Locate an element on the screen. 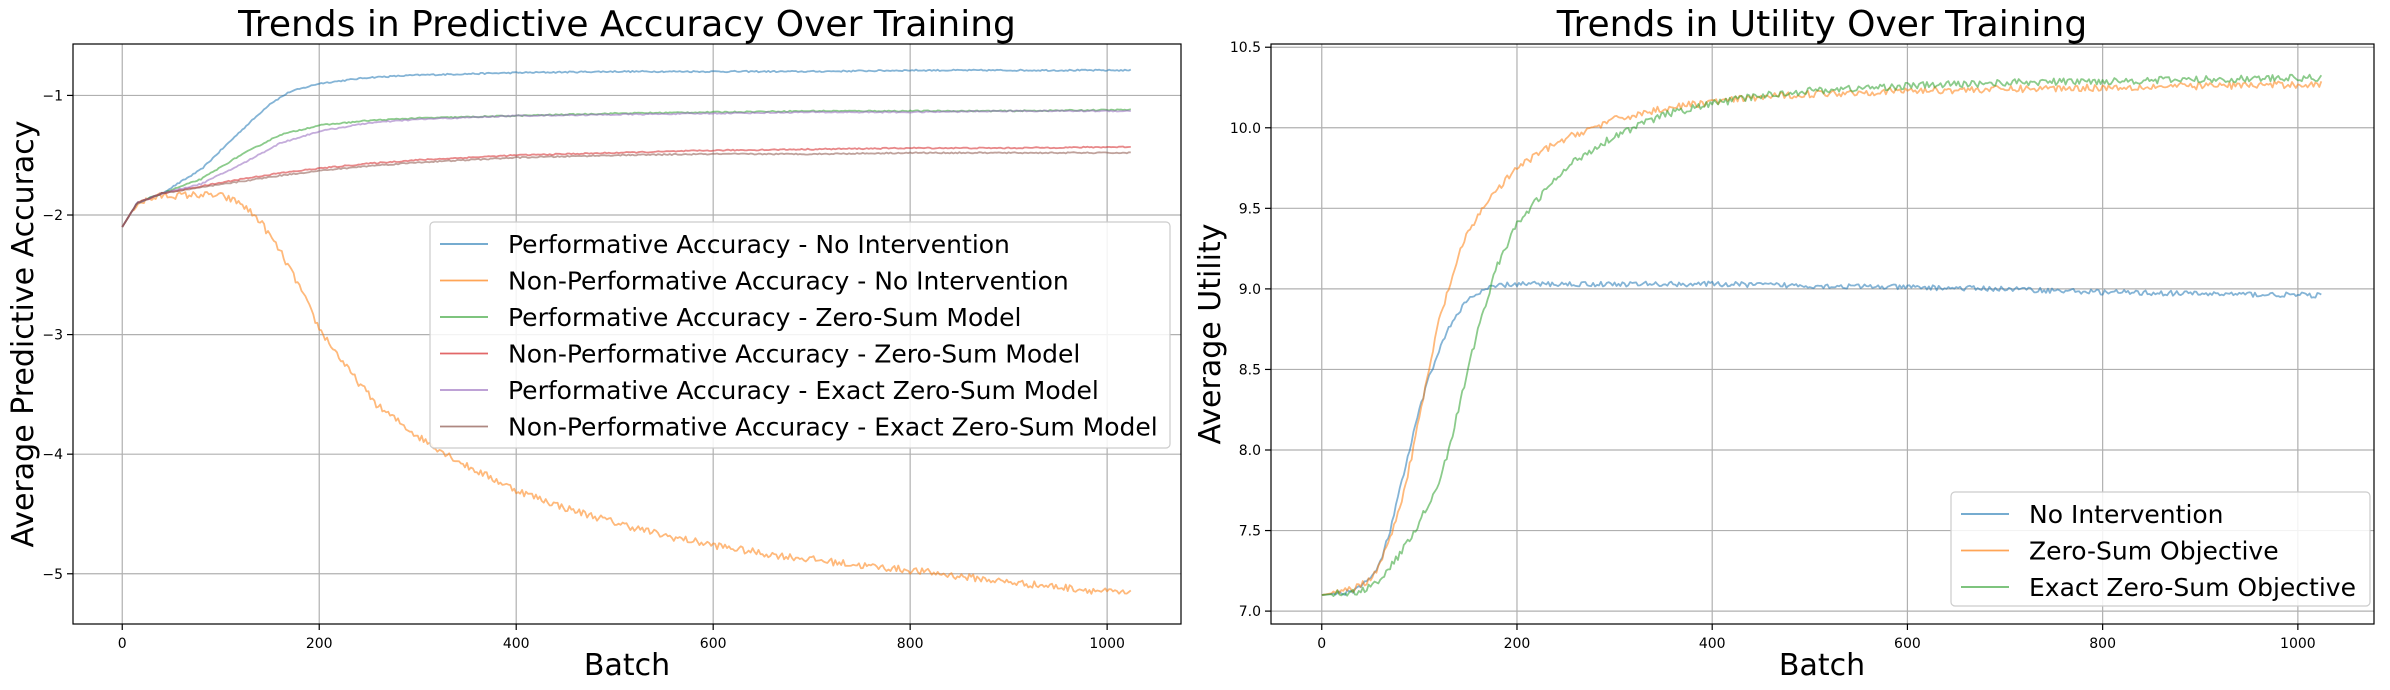 This screenshot has width=2390, height=690. y-tick-label: 10.5 is located at coordinates (1245, 48).